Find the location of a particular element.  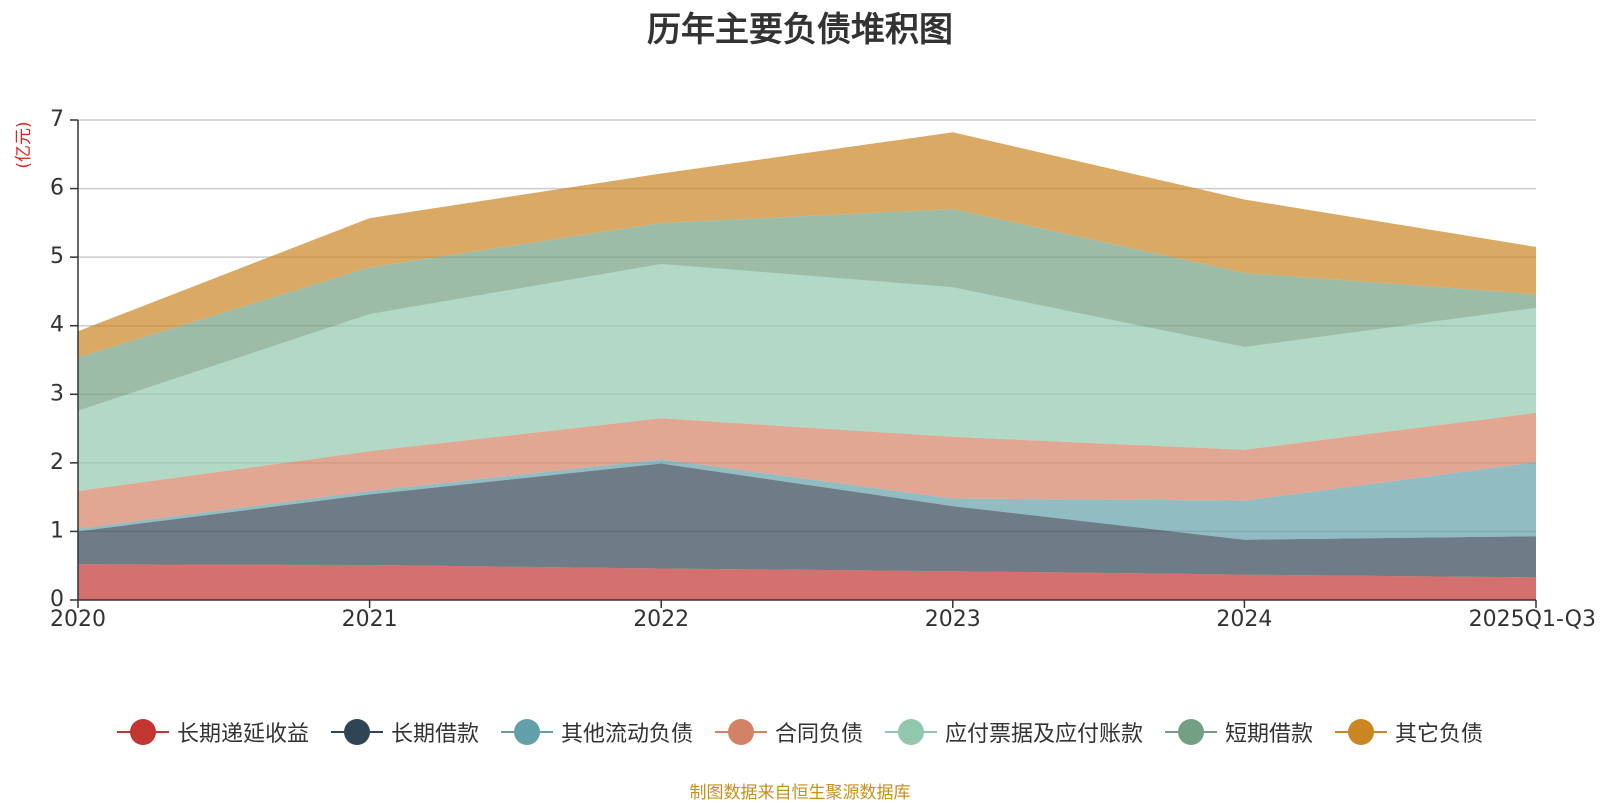

legend-item-1: 长期借款 is located at coordinates (404, 732).